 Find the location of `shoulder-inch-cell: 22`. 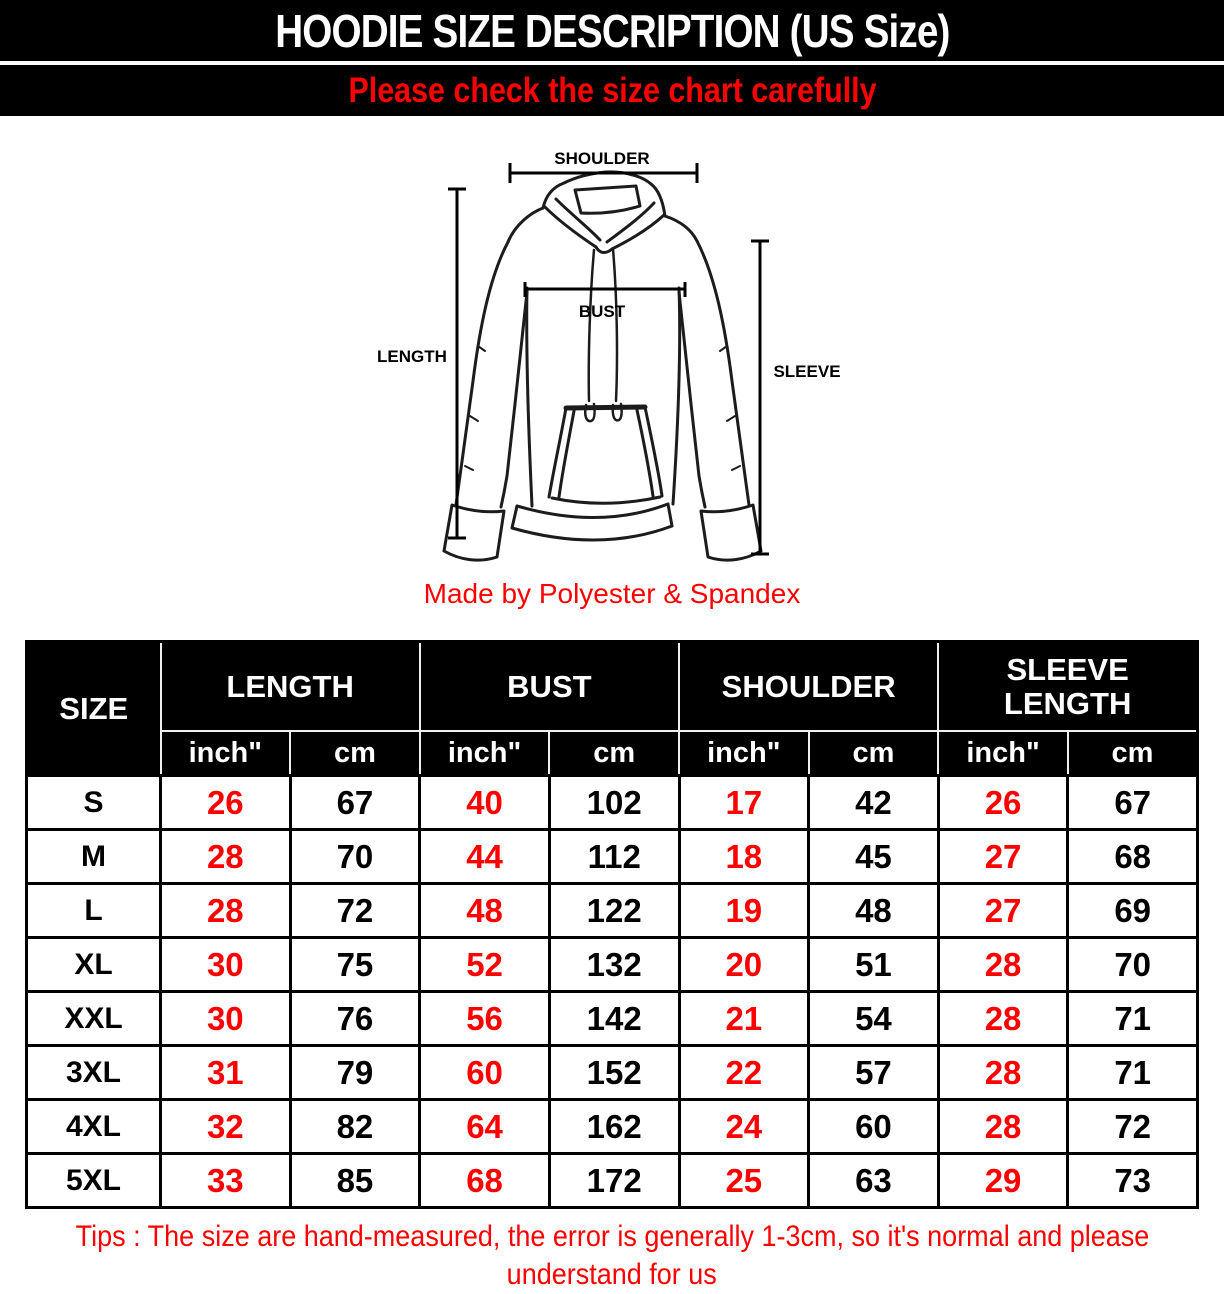

shoulder-inch-cell: 22 is located at coordinates (744, 1072).